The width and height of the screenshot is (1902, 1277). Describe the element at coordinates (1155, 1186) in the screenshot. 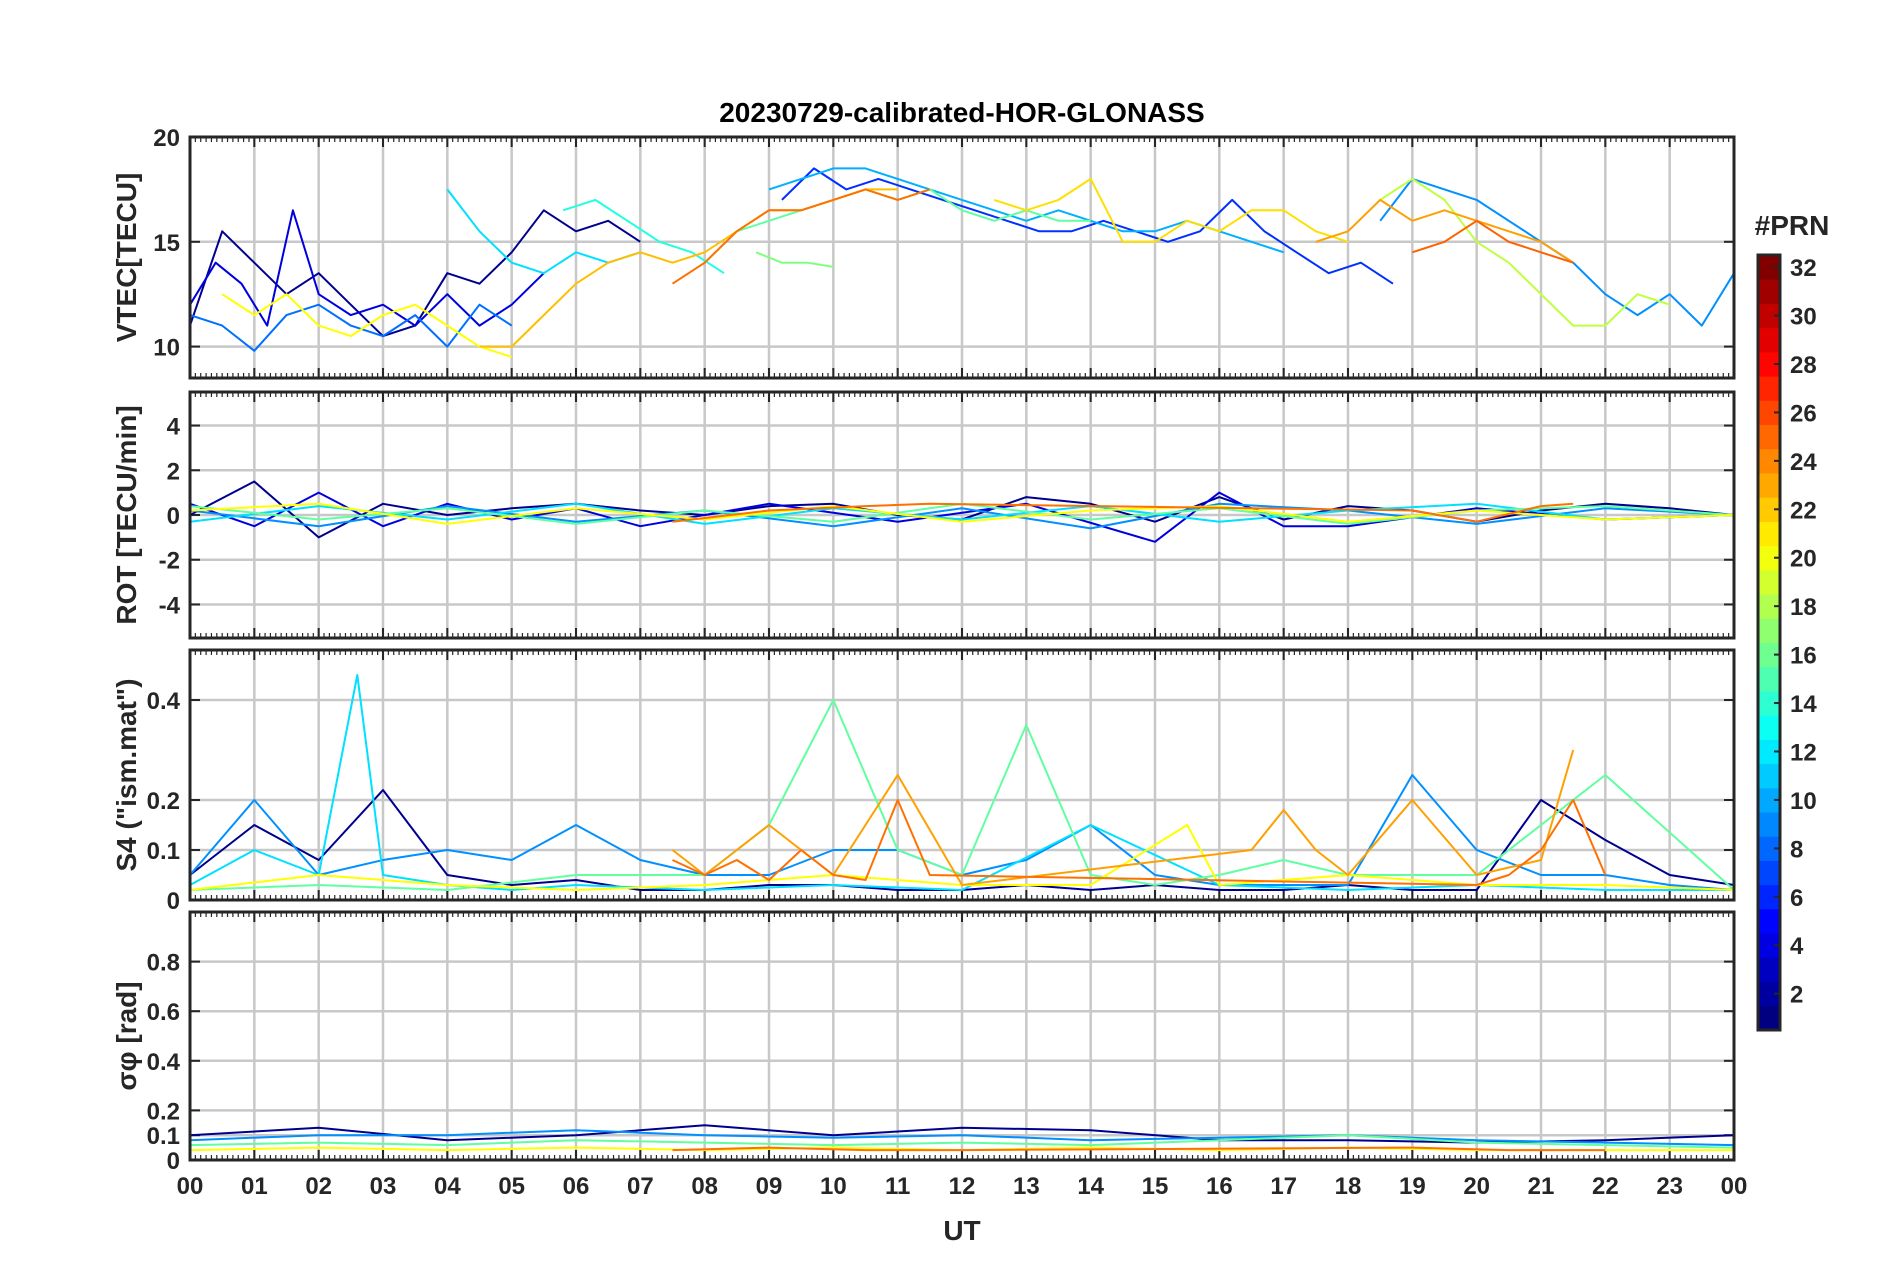

I see `x-tick-label: 15` at that location.